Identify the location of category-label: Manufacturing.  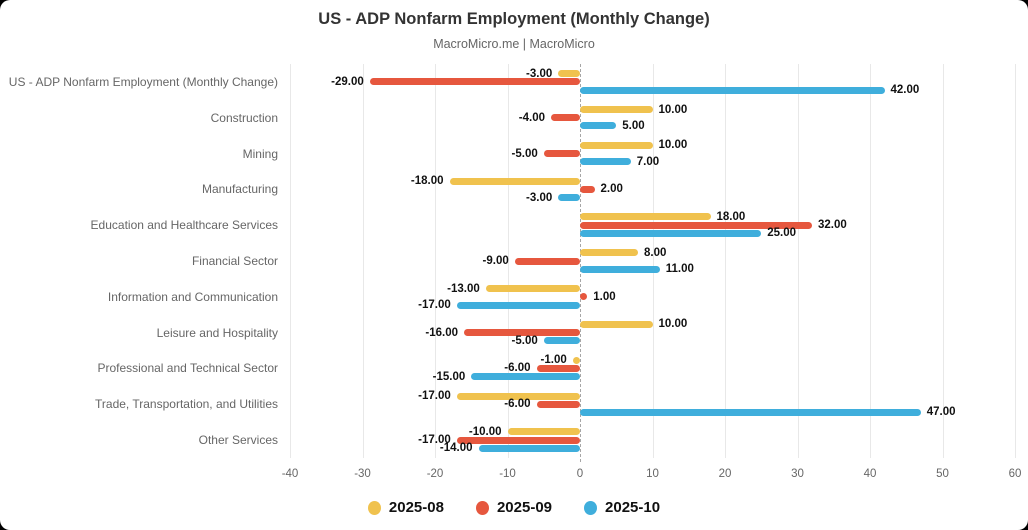
(239, 189).